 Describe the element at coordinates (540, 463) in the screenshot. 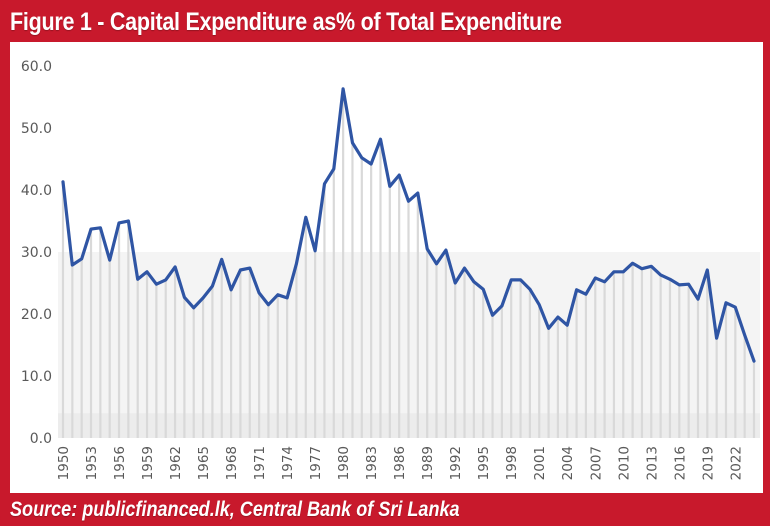

I see `x-tick-label: 2001` at that location.